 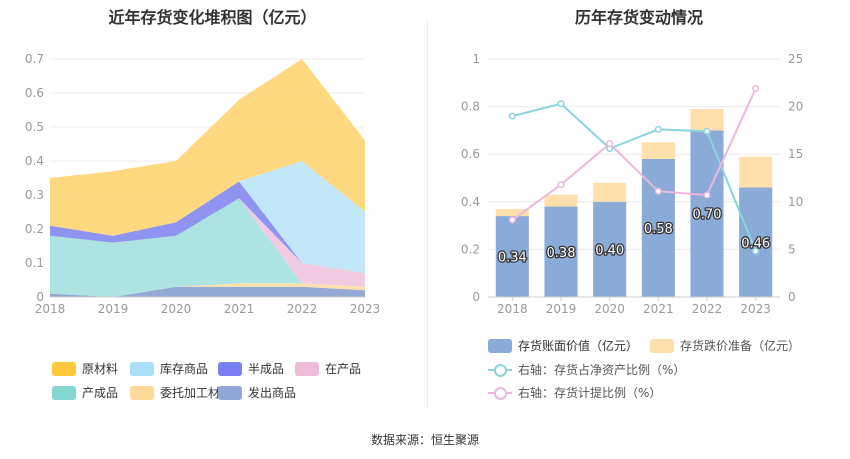 I want to click on legend-label: 存货账面价值（亿元）, so click(x=578, y=346).